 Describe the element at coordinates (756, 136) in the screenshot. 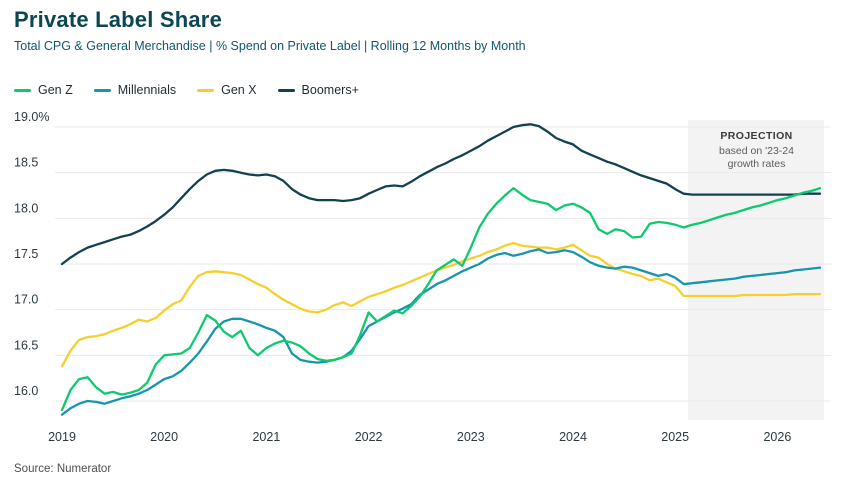

I see `projection-title: PROJECTION` at that location.